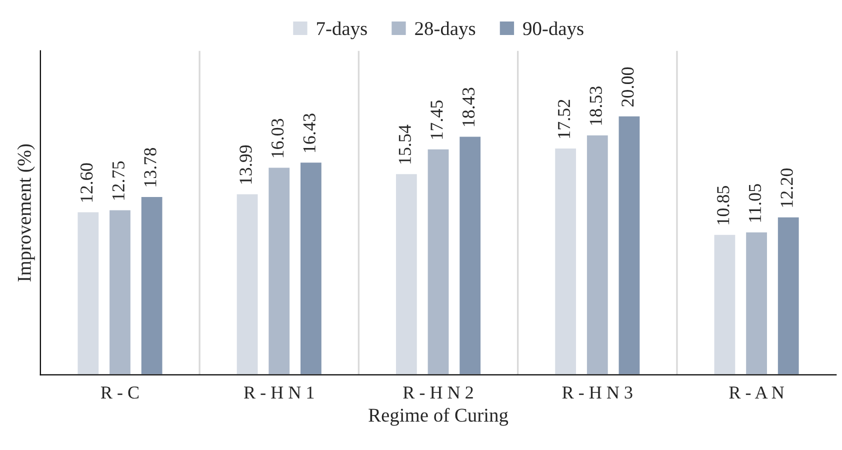 This screenshot has height=450, width=842. What do you see at coordinates (597, 392) in the screenshot?
I see `x-tick-label: R - H N 3` at bounding box center [597, 392].